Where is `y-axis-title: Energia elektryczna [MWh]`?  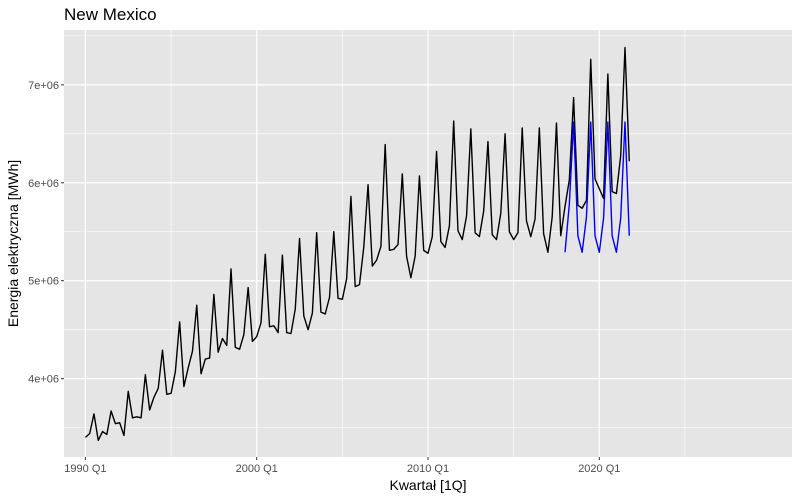
y-axis-title: Energia elektryczna [MWh] is located at coordinates (13, 243).